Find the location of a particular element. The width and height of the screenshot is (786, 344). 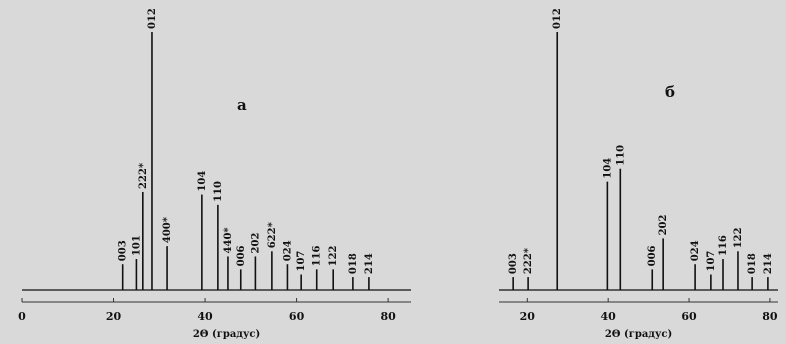

peak-label: 622* is located at coordinates (272, 234).